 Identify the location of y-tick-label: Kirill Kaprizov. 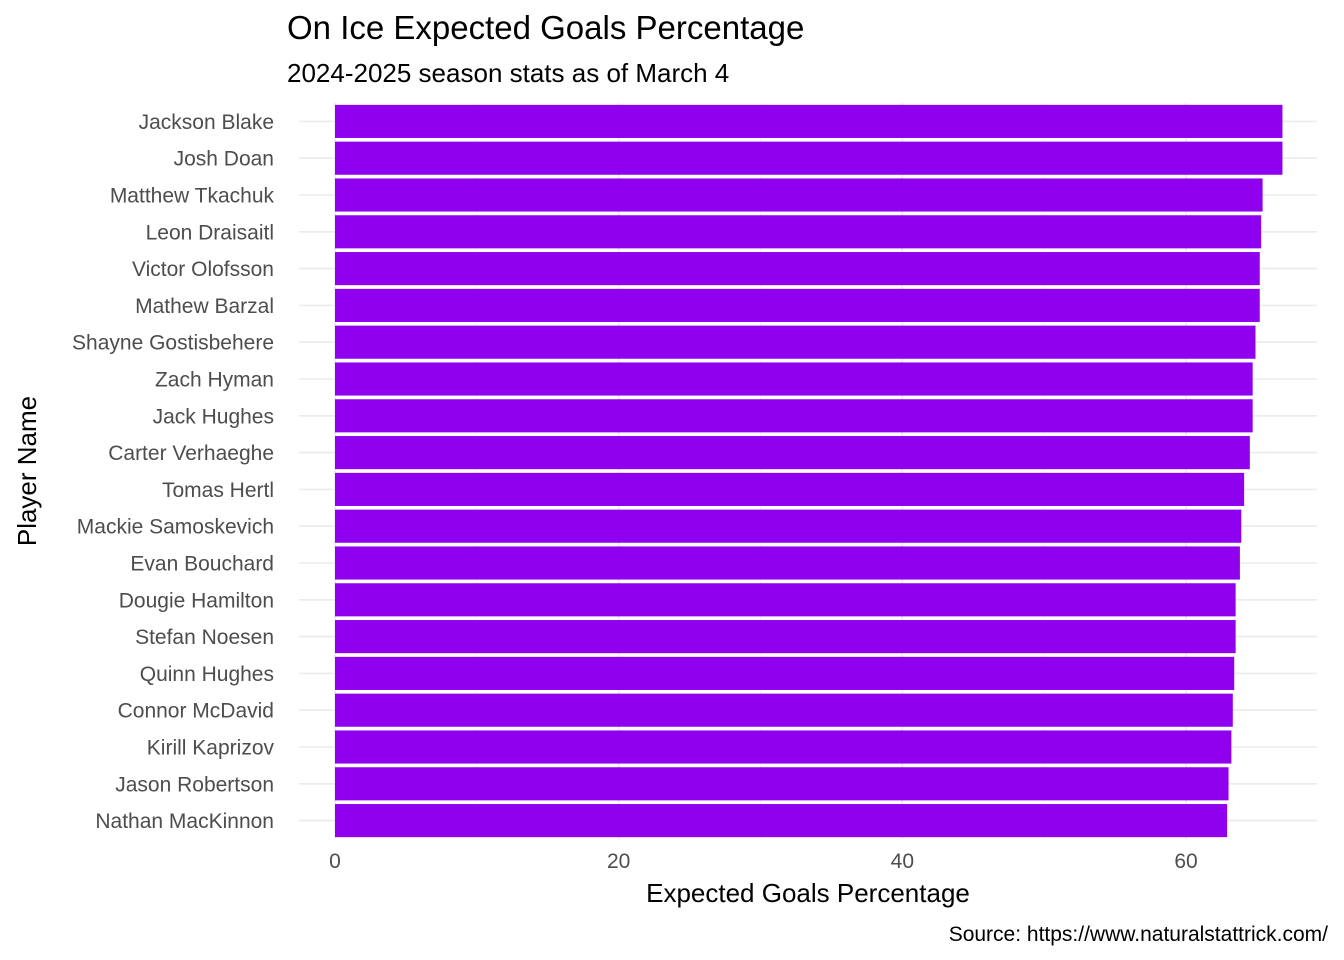
(211, 748).